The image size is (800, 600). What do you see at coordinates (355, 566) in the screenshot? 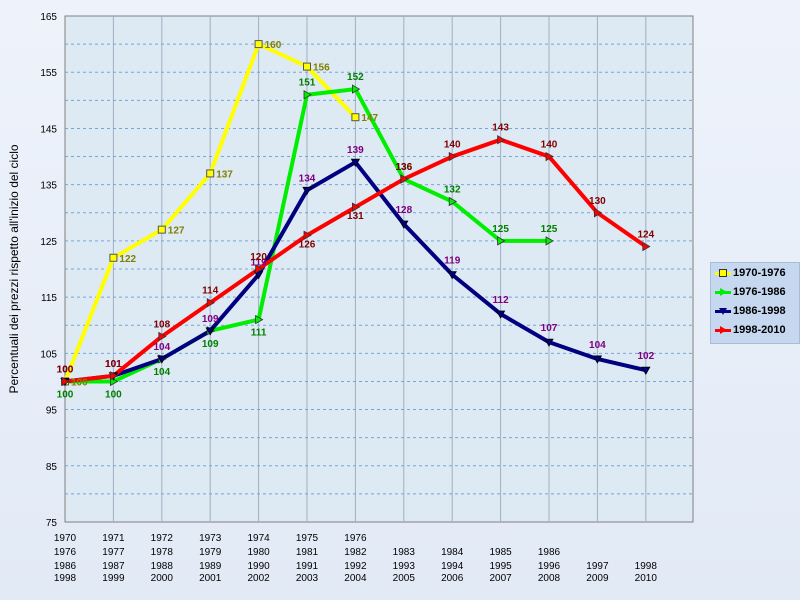
I see `x-tick-label: 1992` at bounding box center [355, 566].